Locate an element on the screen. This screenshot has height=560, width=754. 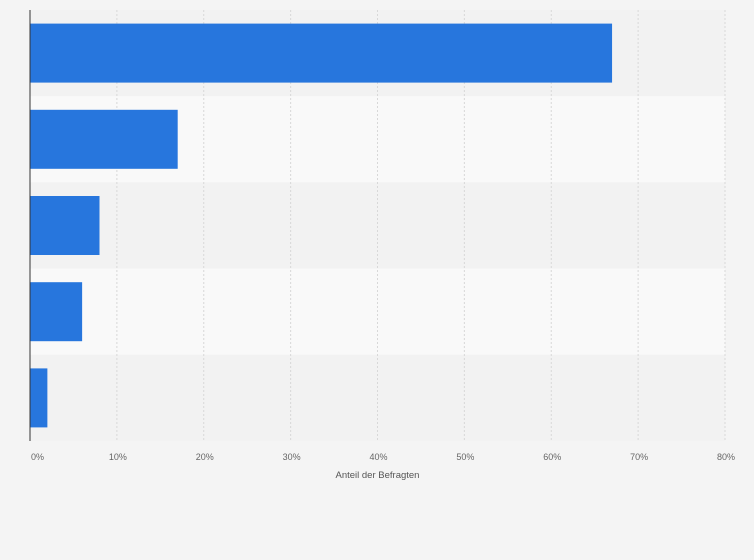
x-tick-label: 0% is located at coordinates (37, 457).